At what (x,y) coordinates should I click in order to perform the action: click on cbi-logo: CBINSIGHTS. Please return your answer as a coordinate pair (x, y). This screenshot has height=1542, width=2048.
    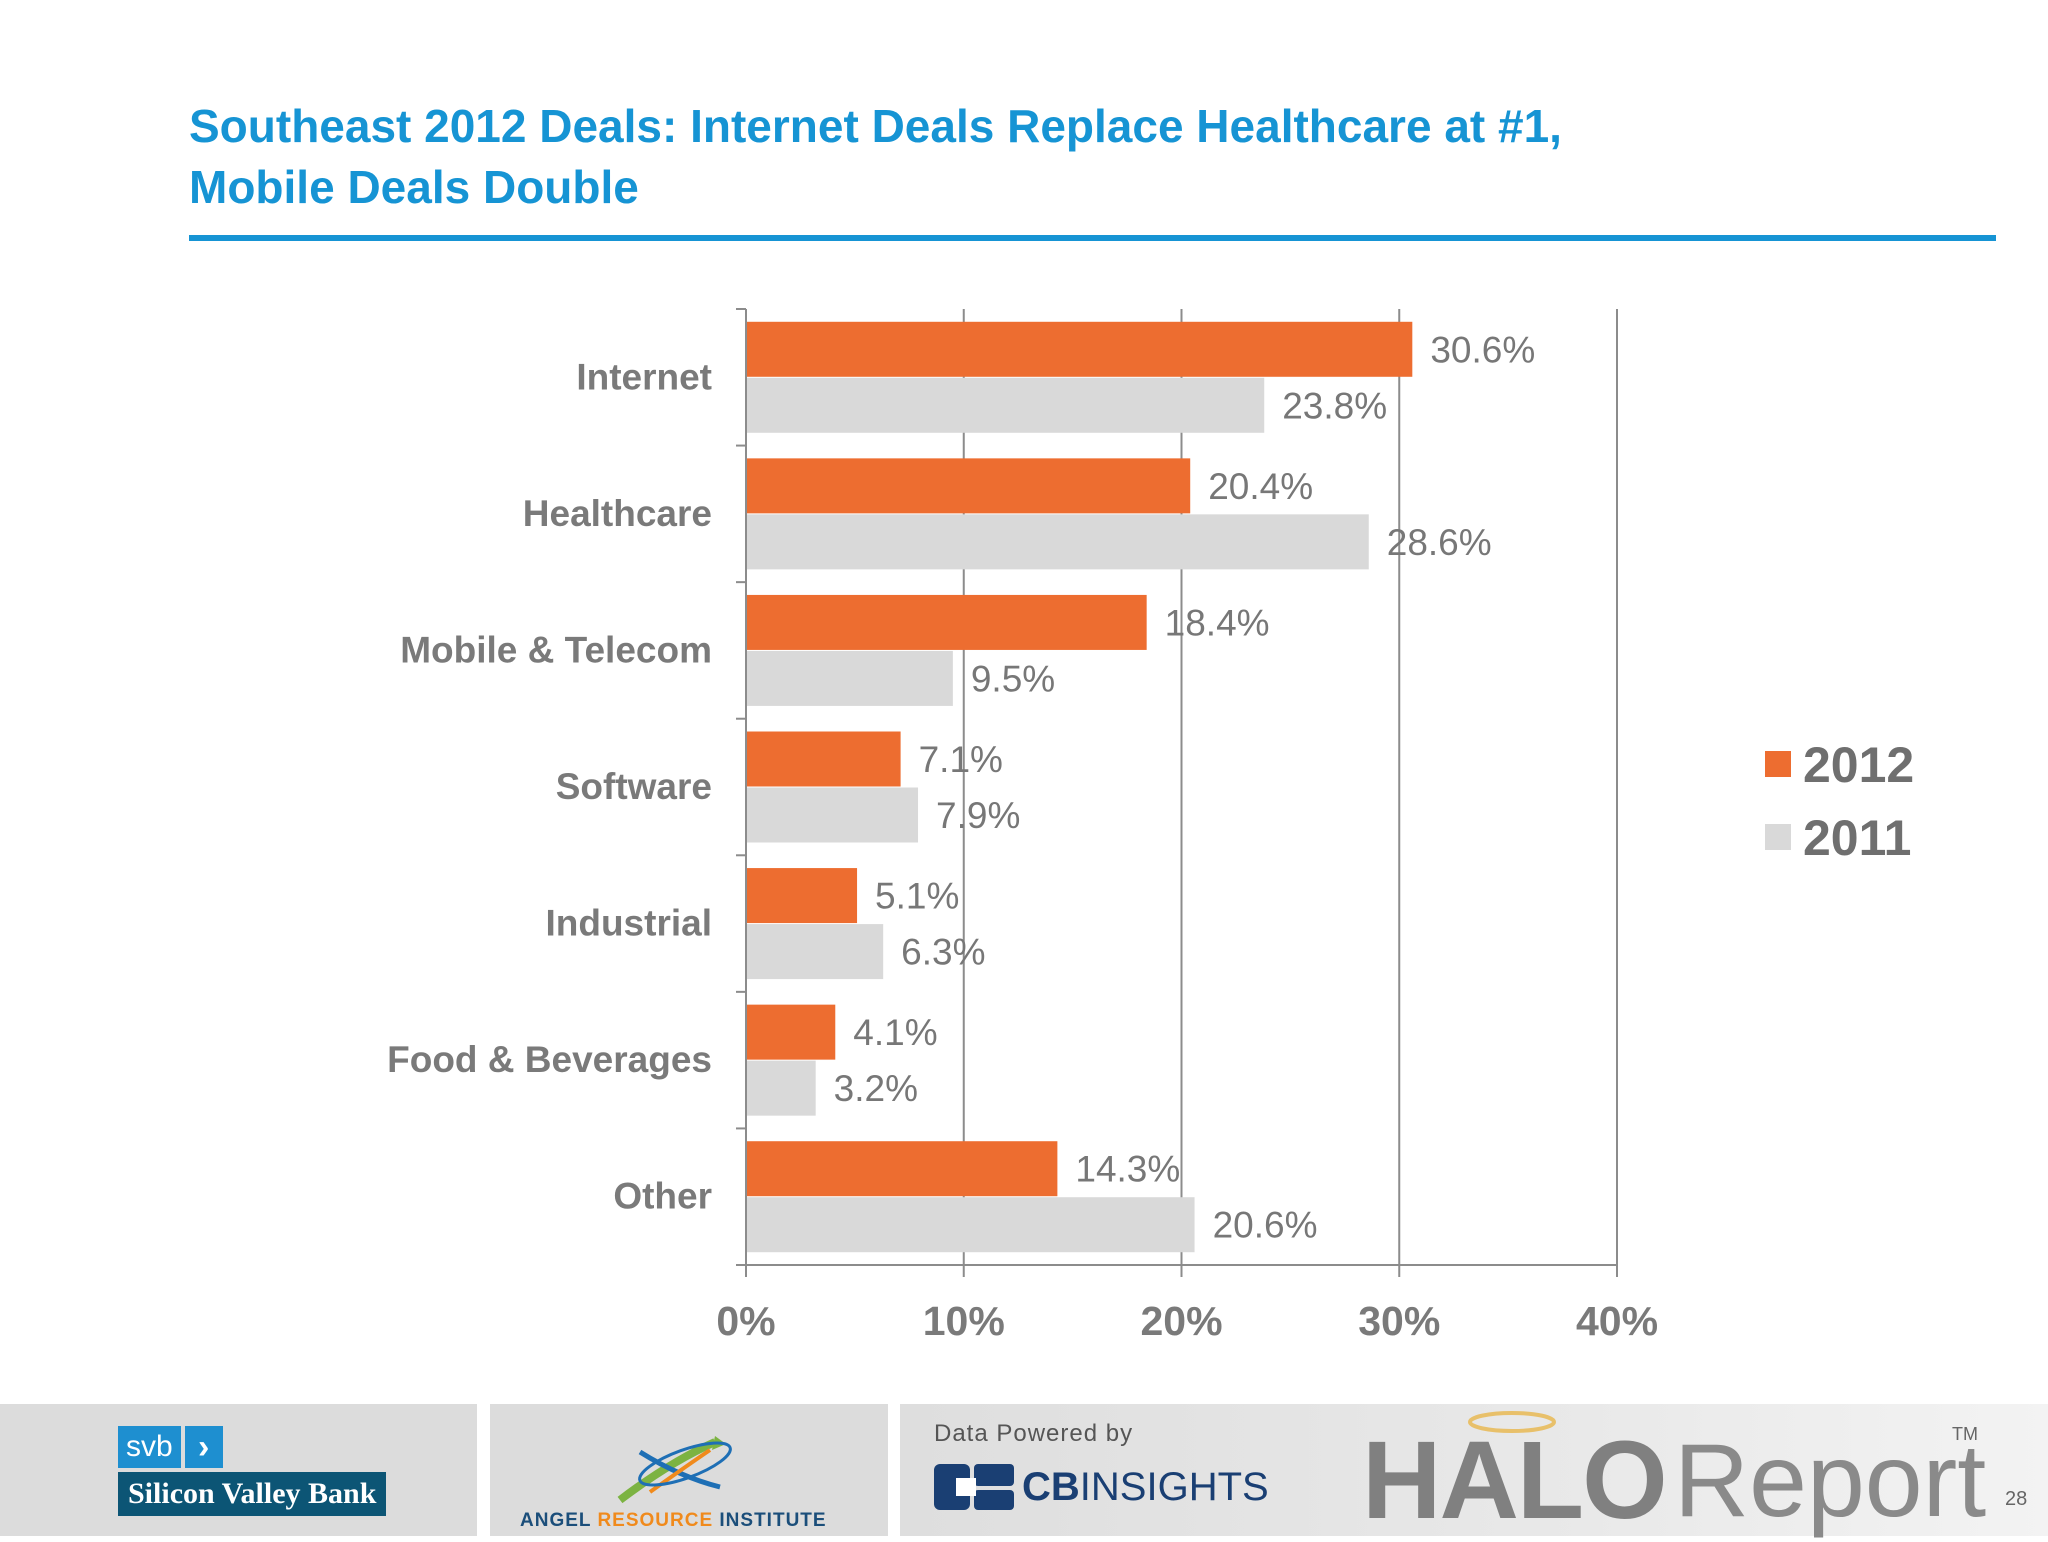
    Looking at the image, I should click on (1101, 1487).